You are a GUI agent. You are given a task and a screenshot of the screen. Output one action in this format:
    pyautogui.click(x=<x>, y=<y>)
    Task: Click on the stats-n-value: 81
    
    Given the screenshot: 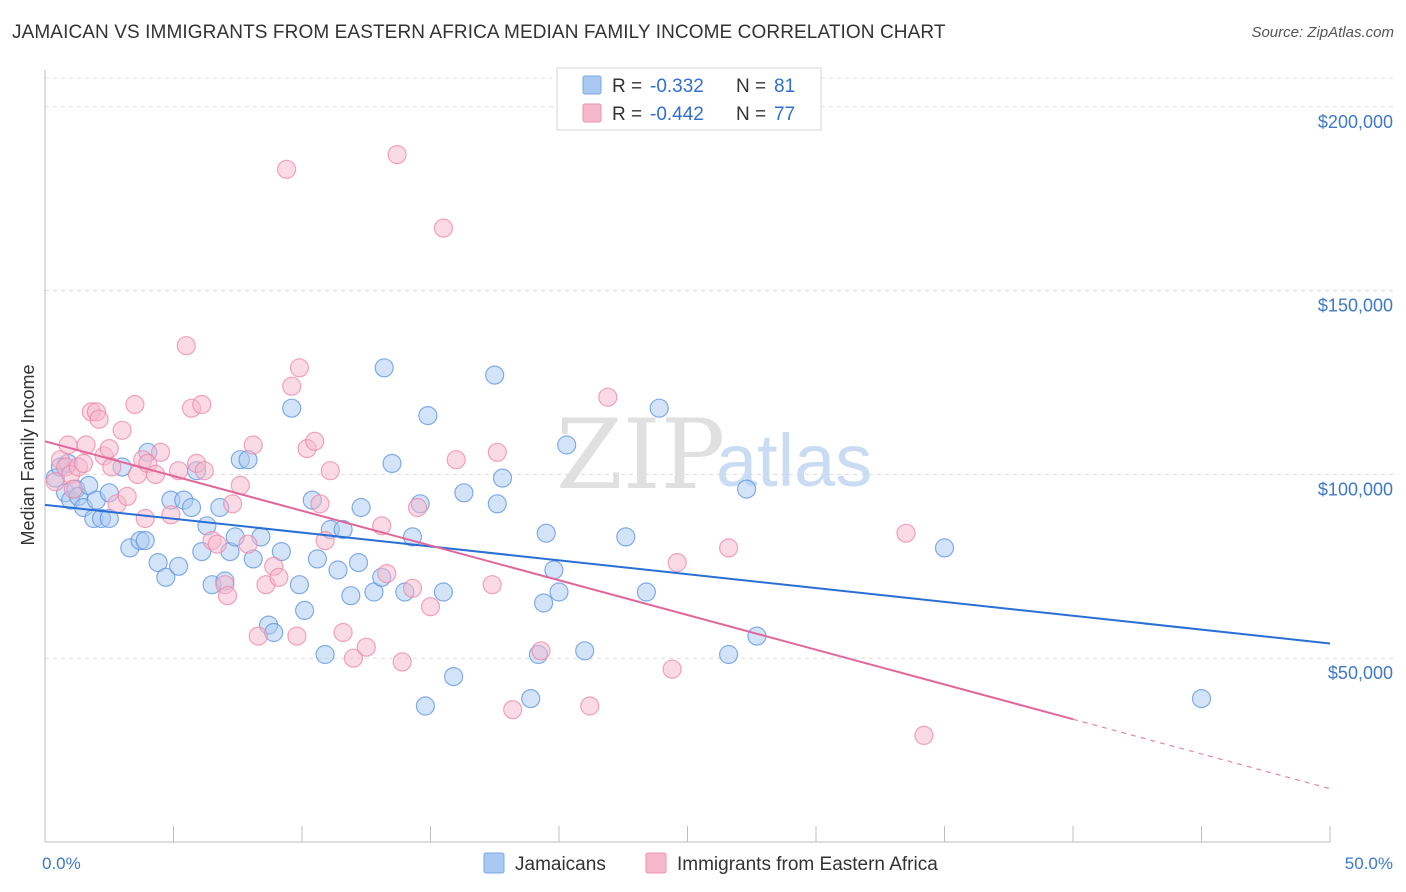 What is the action you would take?
    pyautogui.click(x=784, y=86)
    